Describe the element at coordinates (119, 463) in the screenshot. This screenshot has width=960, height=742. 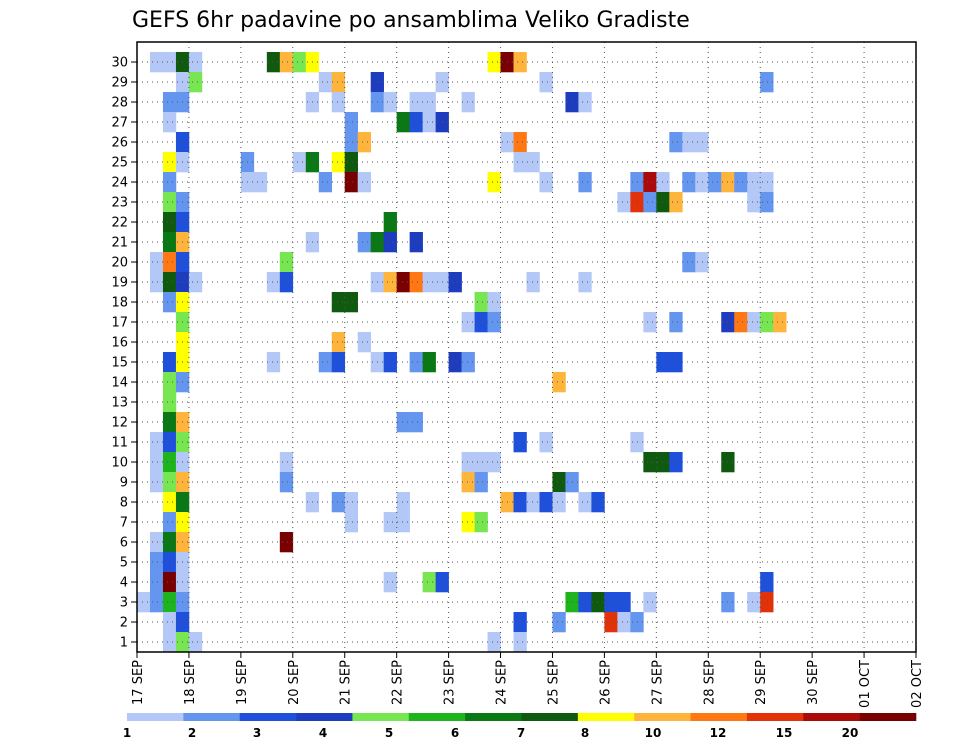
I see `y-tick-label: 10` at that location.